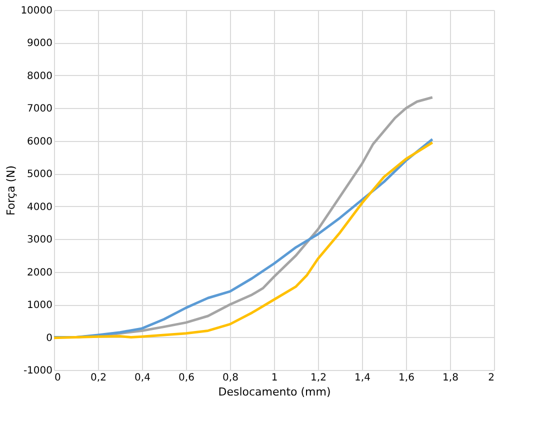  I want to click on y-tick-label: 9000, so click(39, 44).